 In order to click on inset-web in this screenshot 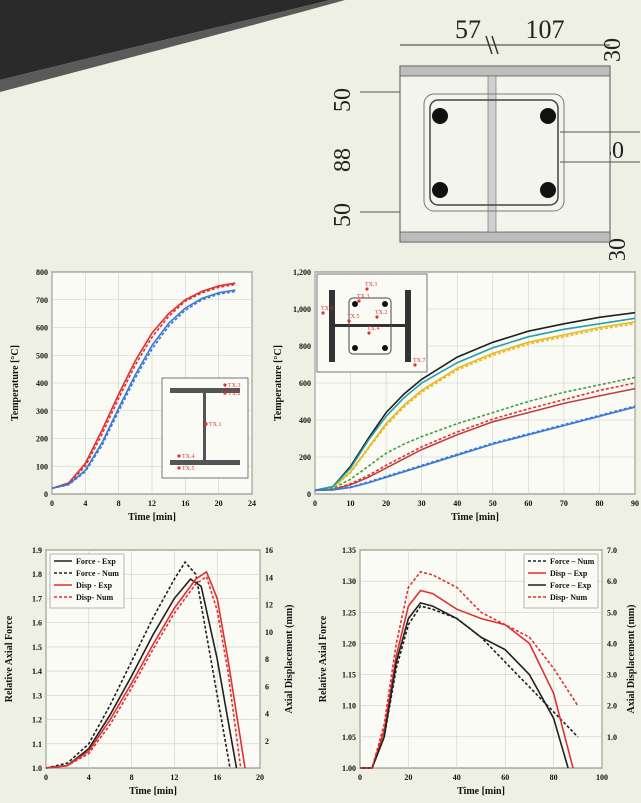, I will do `click(204, 426)`.